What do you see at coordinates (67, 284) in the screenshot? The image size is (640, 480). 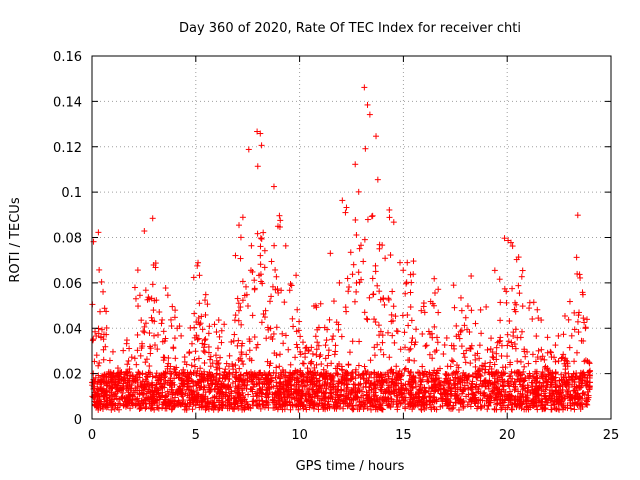 I see `y-tick-label: 0.06` at bounding box center [67, 284].